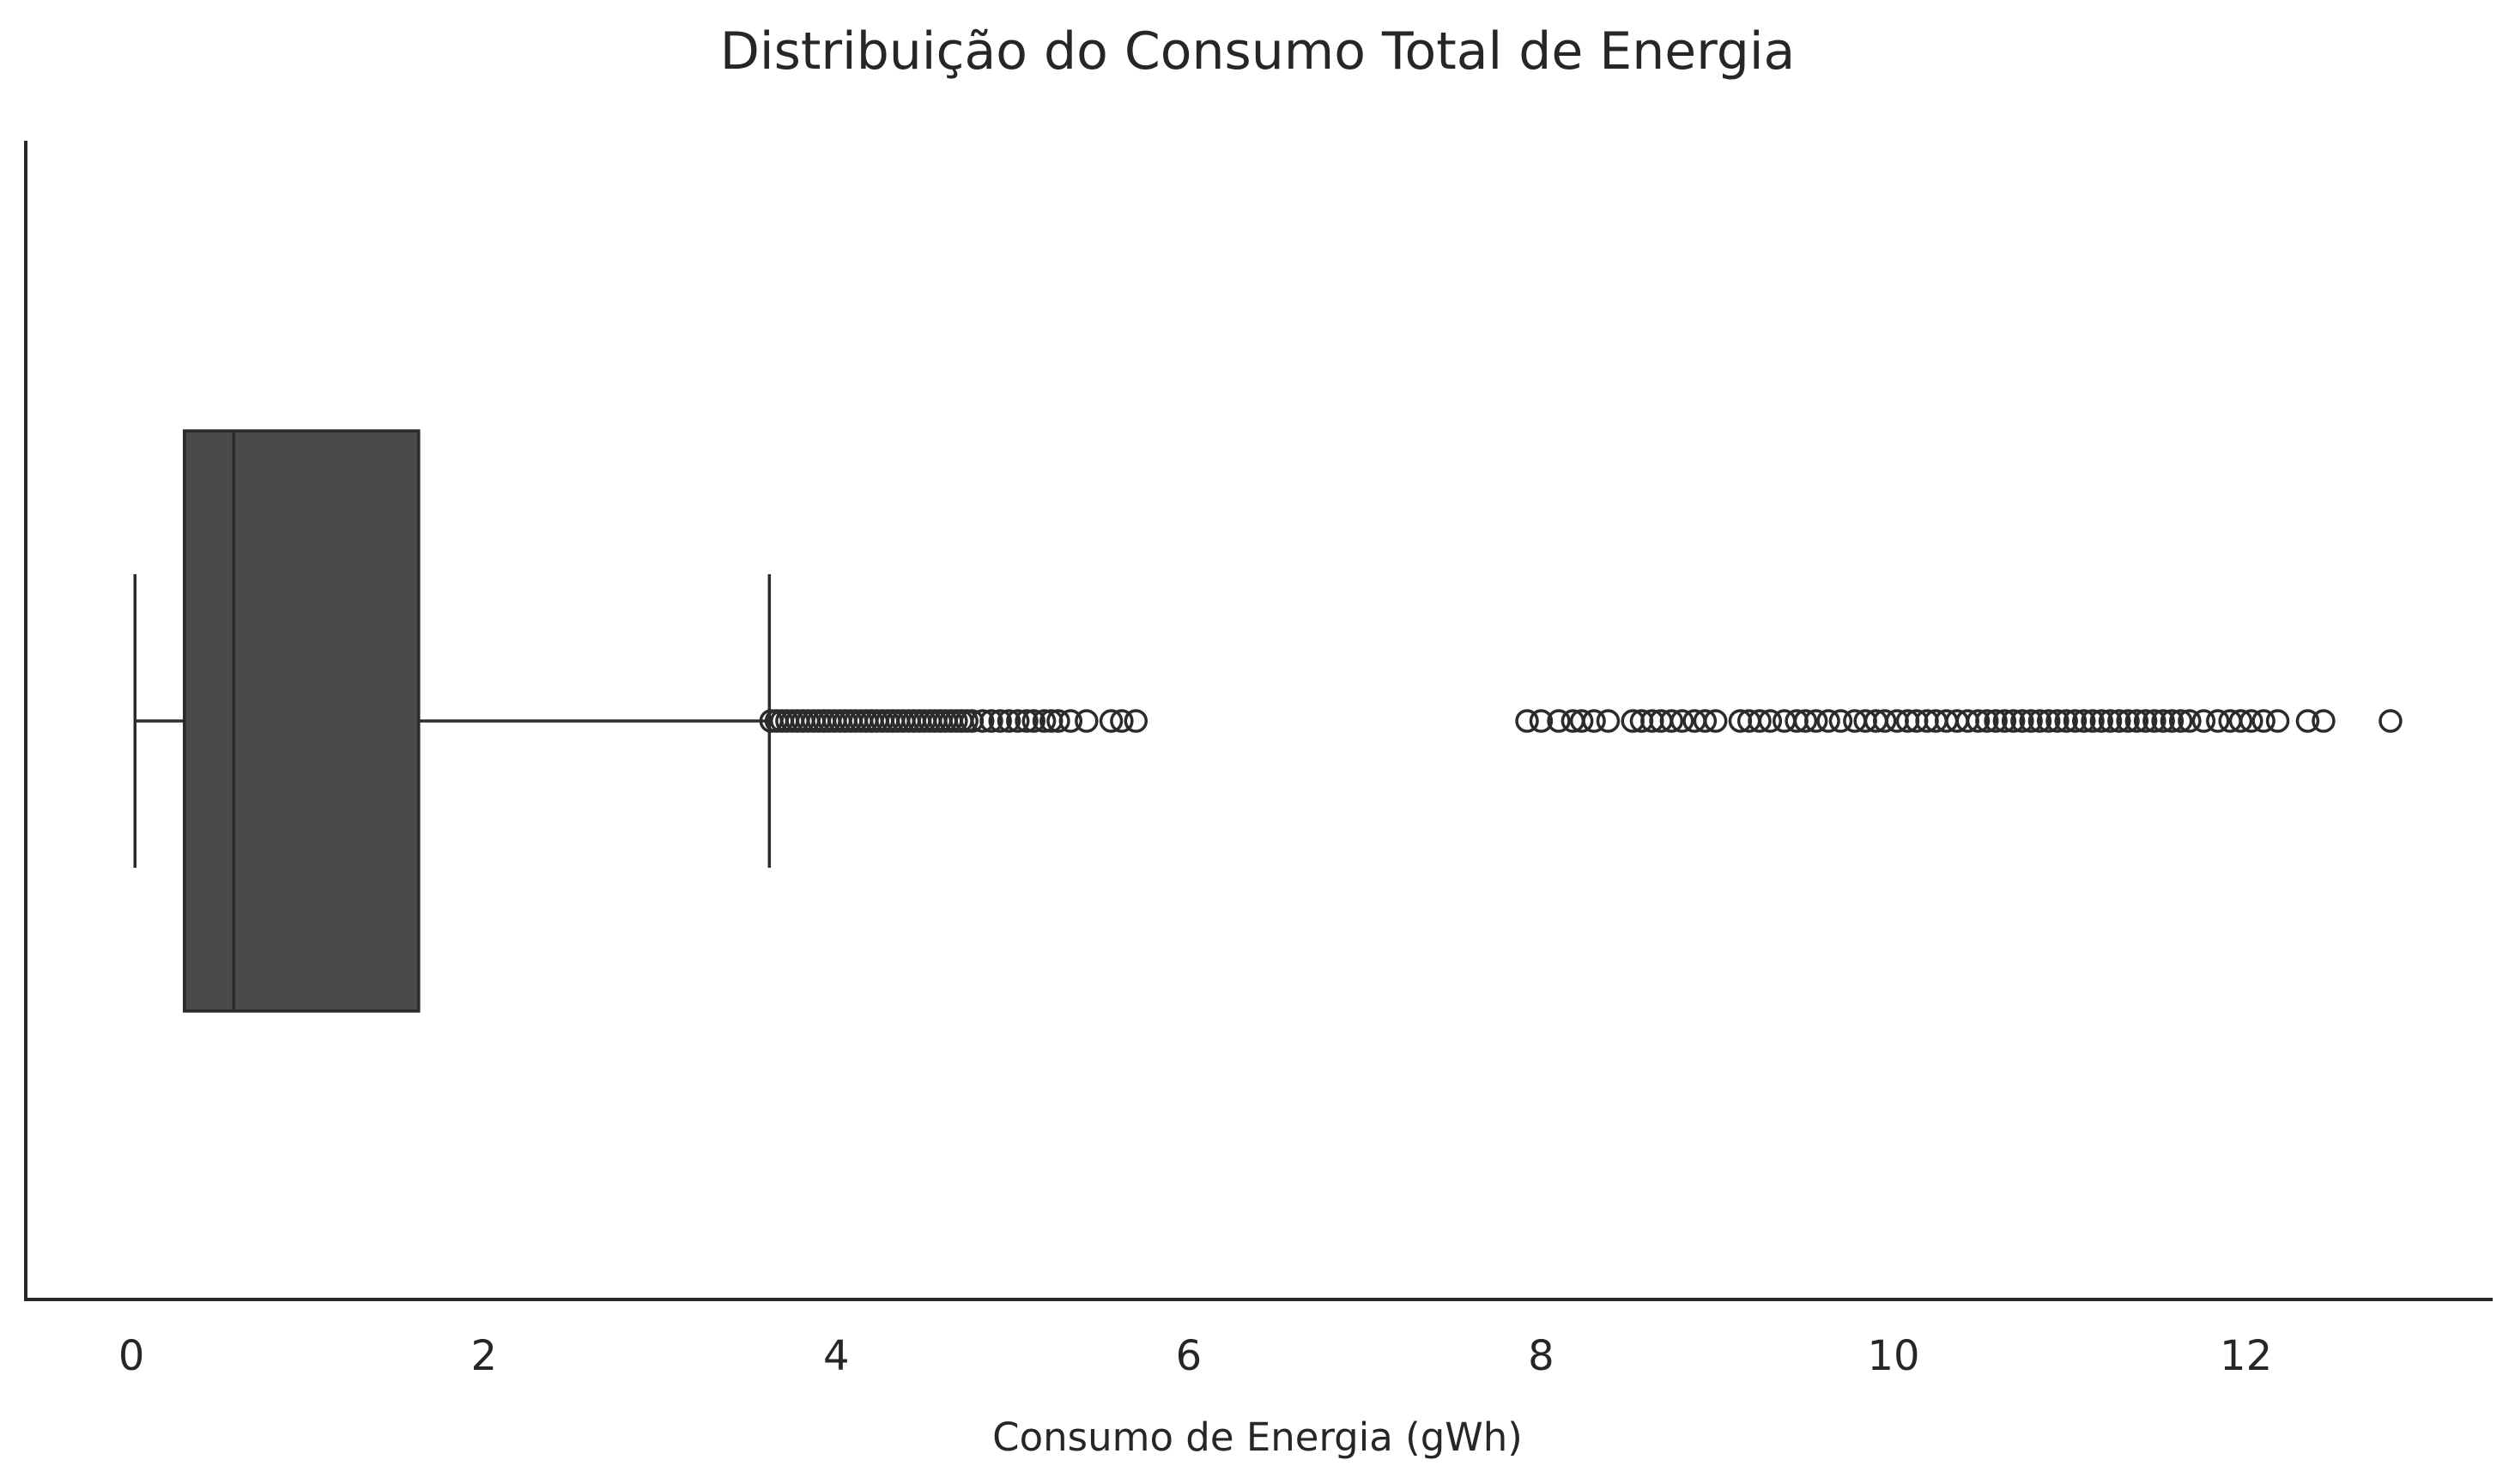  Describe the element at coordinates (836, 1356) in the screenshot. I see `x-tick-label: 4` at that location.